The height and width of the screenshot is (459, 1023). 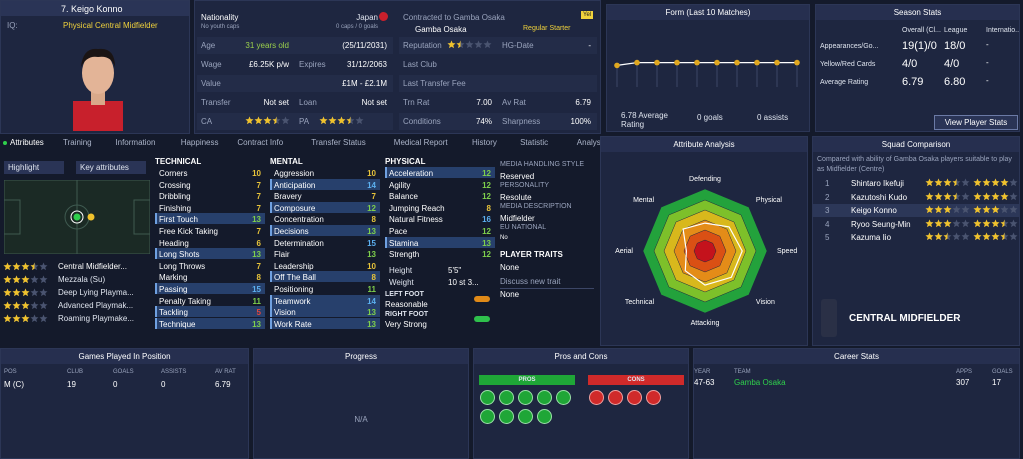 What do you see at coordinates (27, 142) in the screenshot?
I see `tab: Attributes` at bounding box center [27, 142].